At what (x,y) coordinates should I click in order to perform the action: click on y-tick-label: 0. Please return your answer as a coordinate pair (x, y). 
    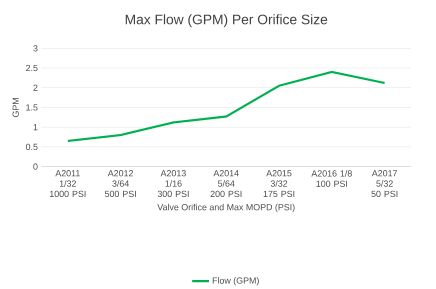
    Looking at the image, I should click on (35, 166).